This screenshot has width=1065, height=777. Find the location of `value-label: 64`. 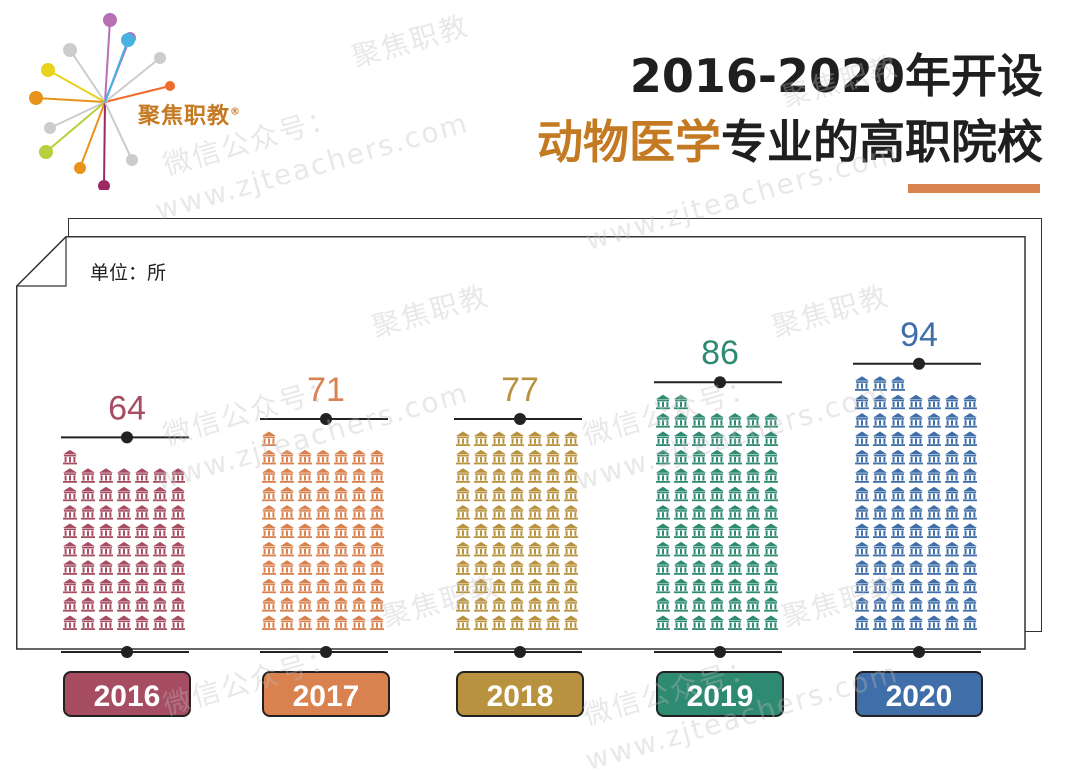

value-label: 64 is located at coordinates (127, 408).